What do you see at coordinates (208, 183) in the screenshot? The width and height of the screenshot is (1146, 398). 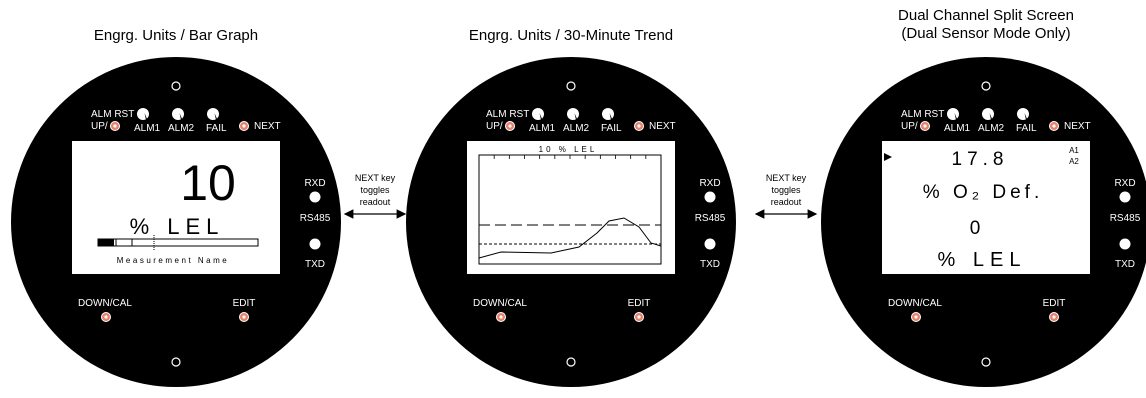 I see `reading-value: 10` at bounding box center [208, 183].